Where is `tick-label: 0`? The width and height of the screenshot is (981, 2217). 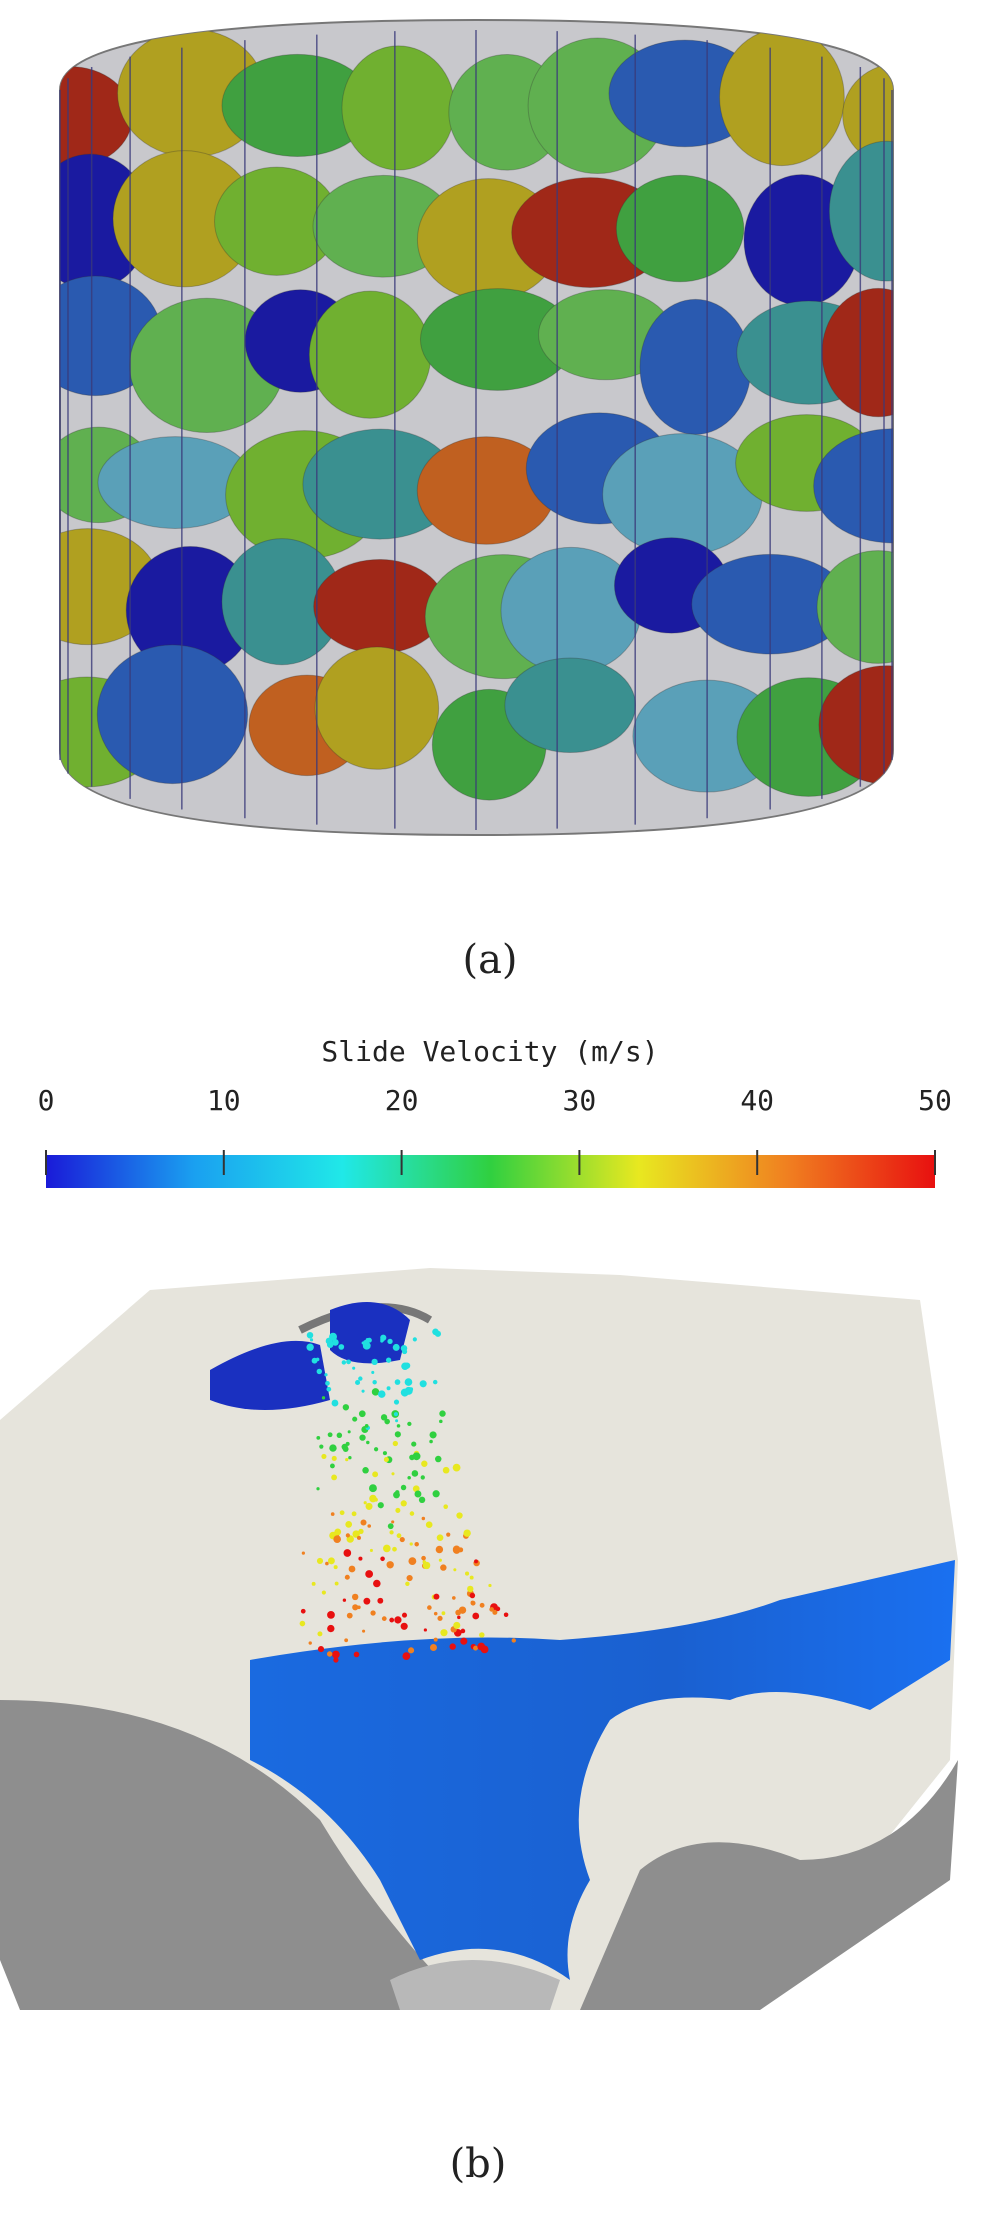
tick-label: 0 is located at coordinates (46, 1100).